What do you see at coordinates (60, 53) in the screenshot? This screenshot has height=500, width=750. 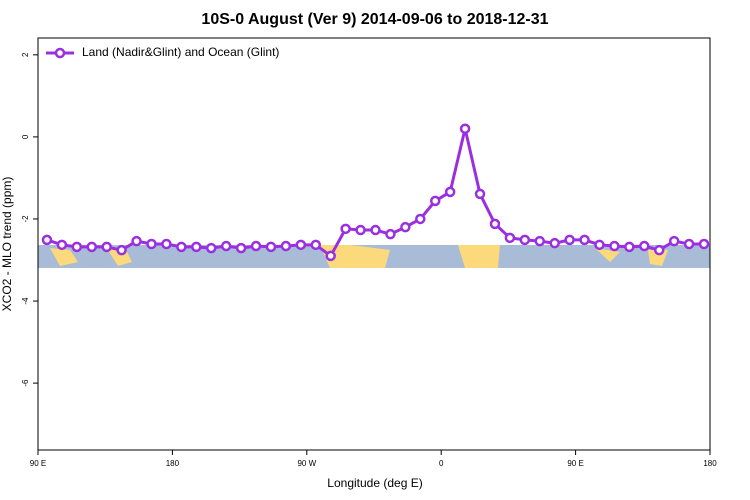 I see `legend-marker` at bounding box center [60, 53].